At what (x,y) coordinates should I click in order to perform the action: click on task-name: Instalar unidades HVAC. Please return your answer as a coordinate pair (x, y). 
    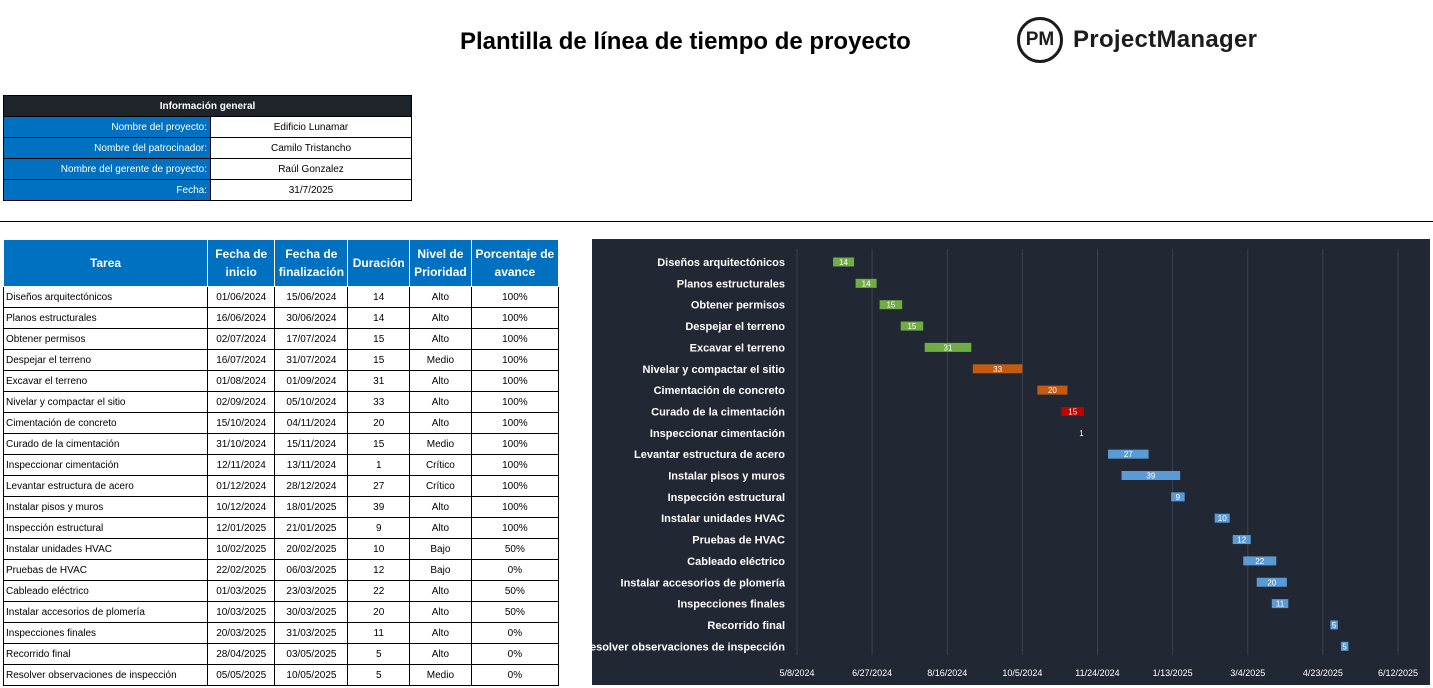
    Looking at the image, I should click on (105, 549).